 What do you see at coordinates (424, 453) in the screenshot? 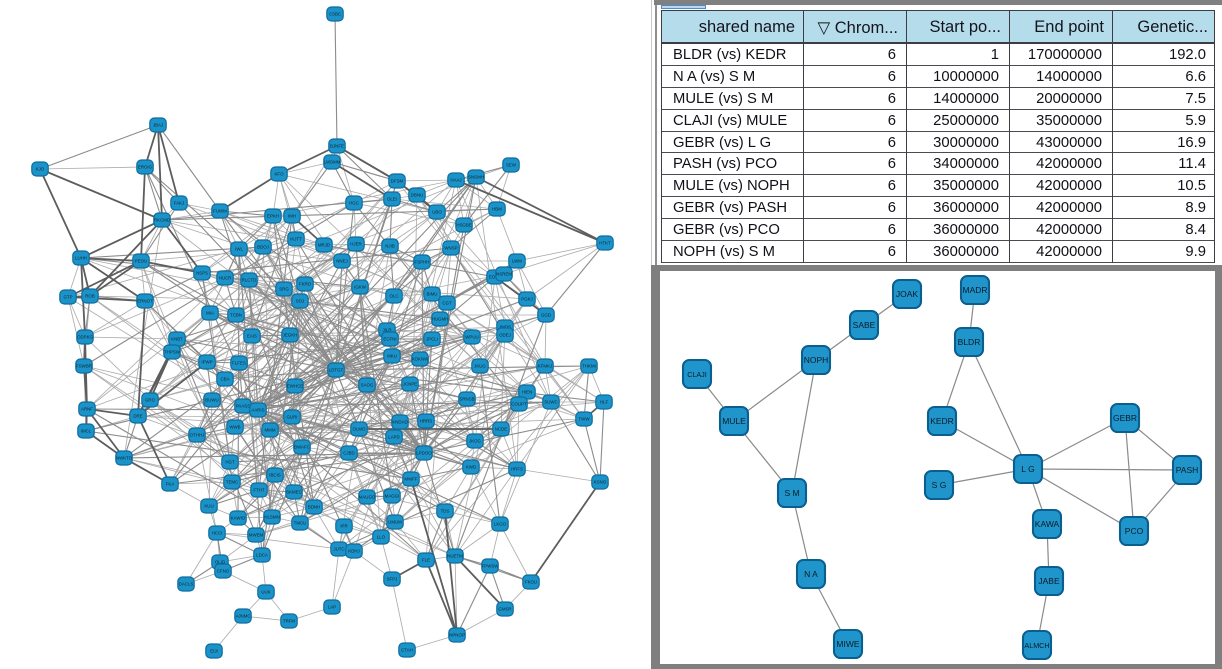
I see `svg-text: LPDOO` at bounding box center [424, 453].